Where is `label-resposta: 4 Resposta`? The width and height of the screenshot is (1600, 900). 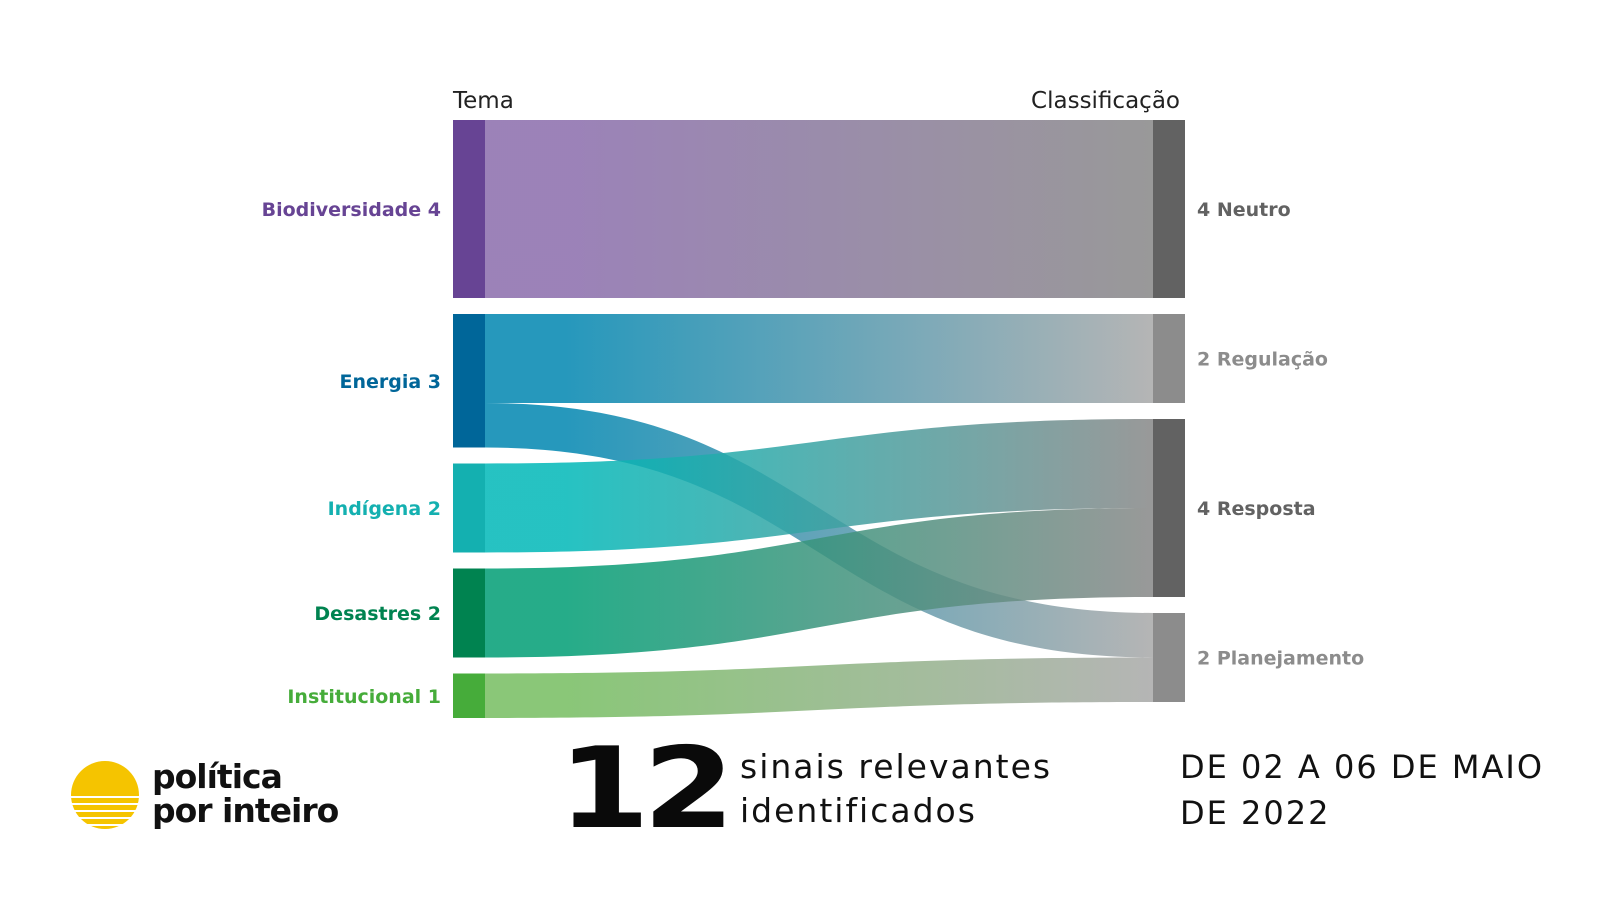
label-resposta: 4 Resposta is located at coordinates (1256, 509).